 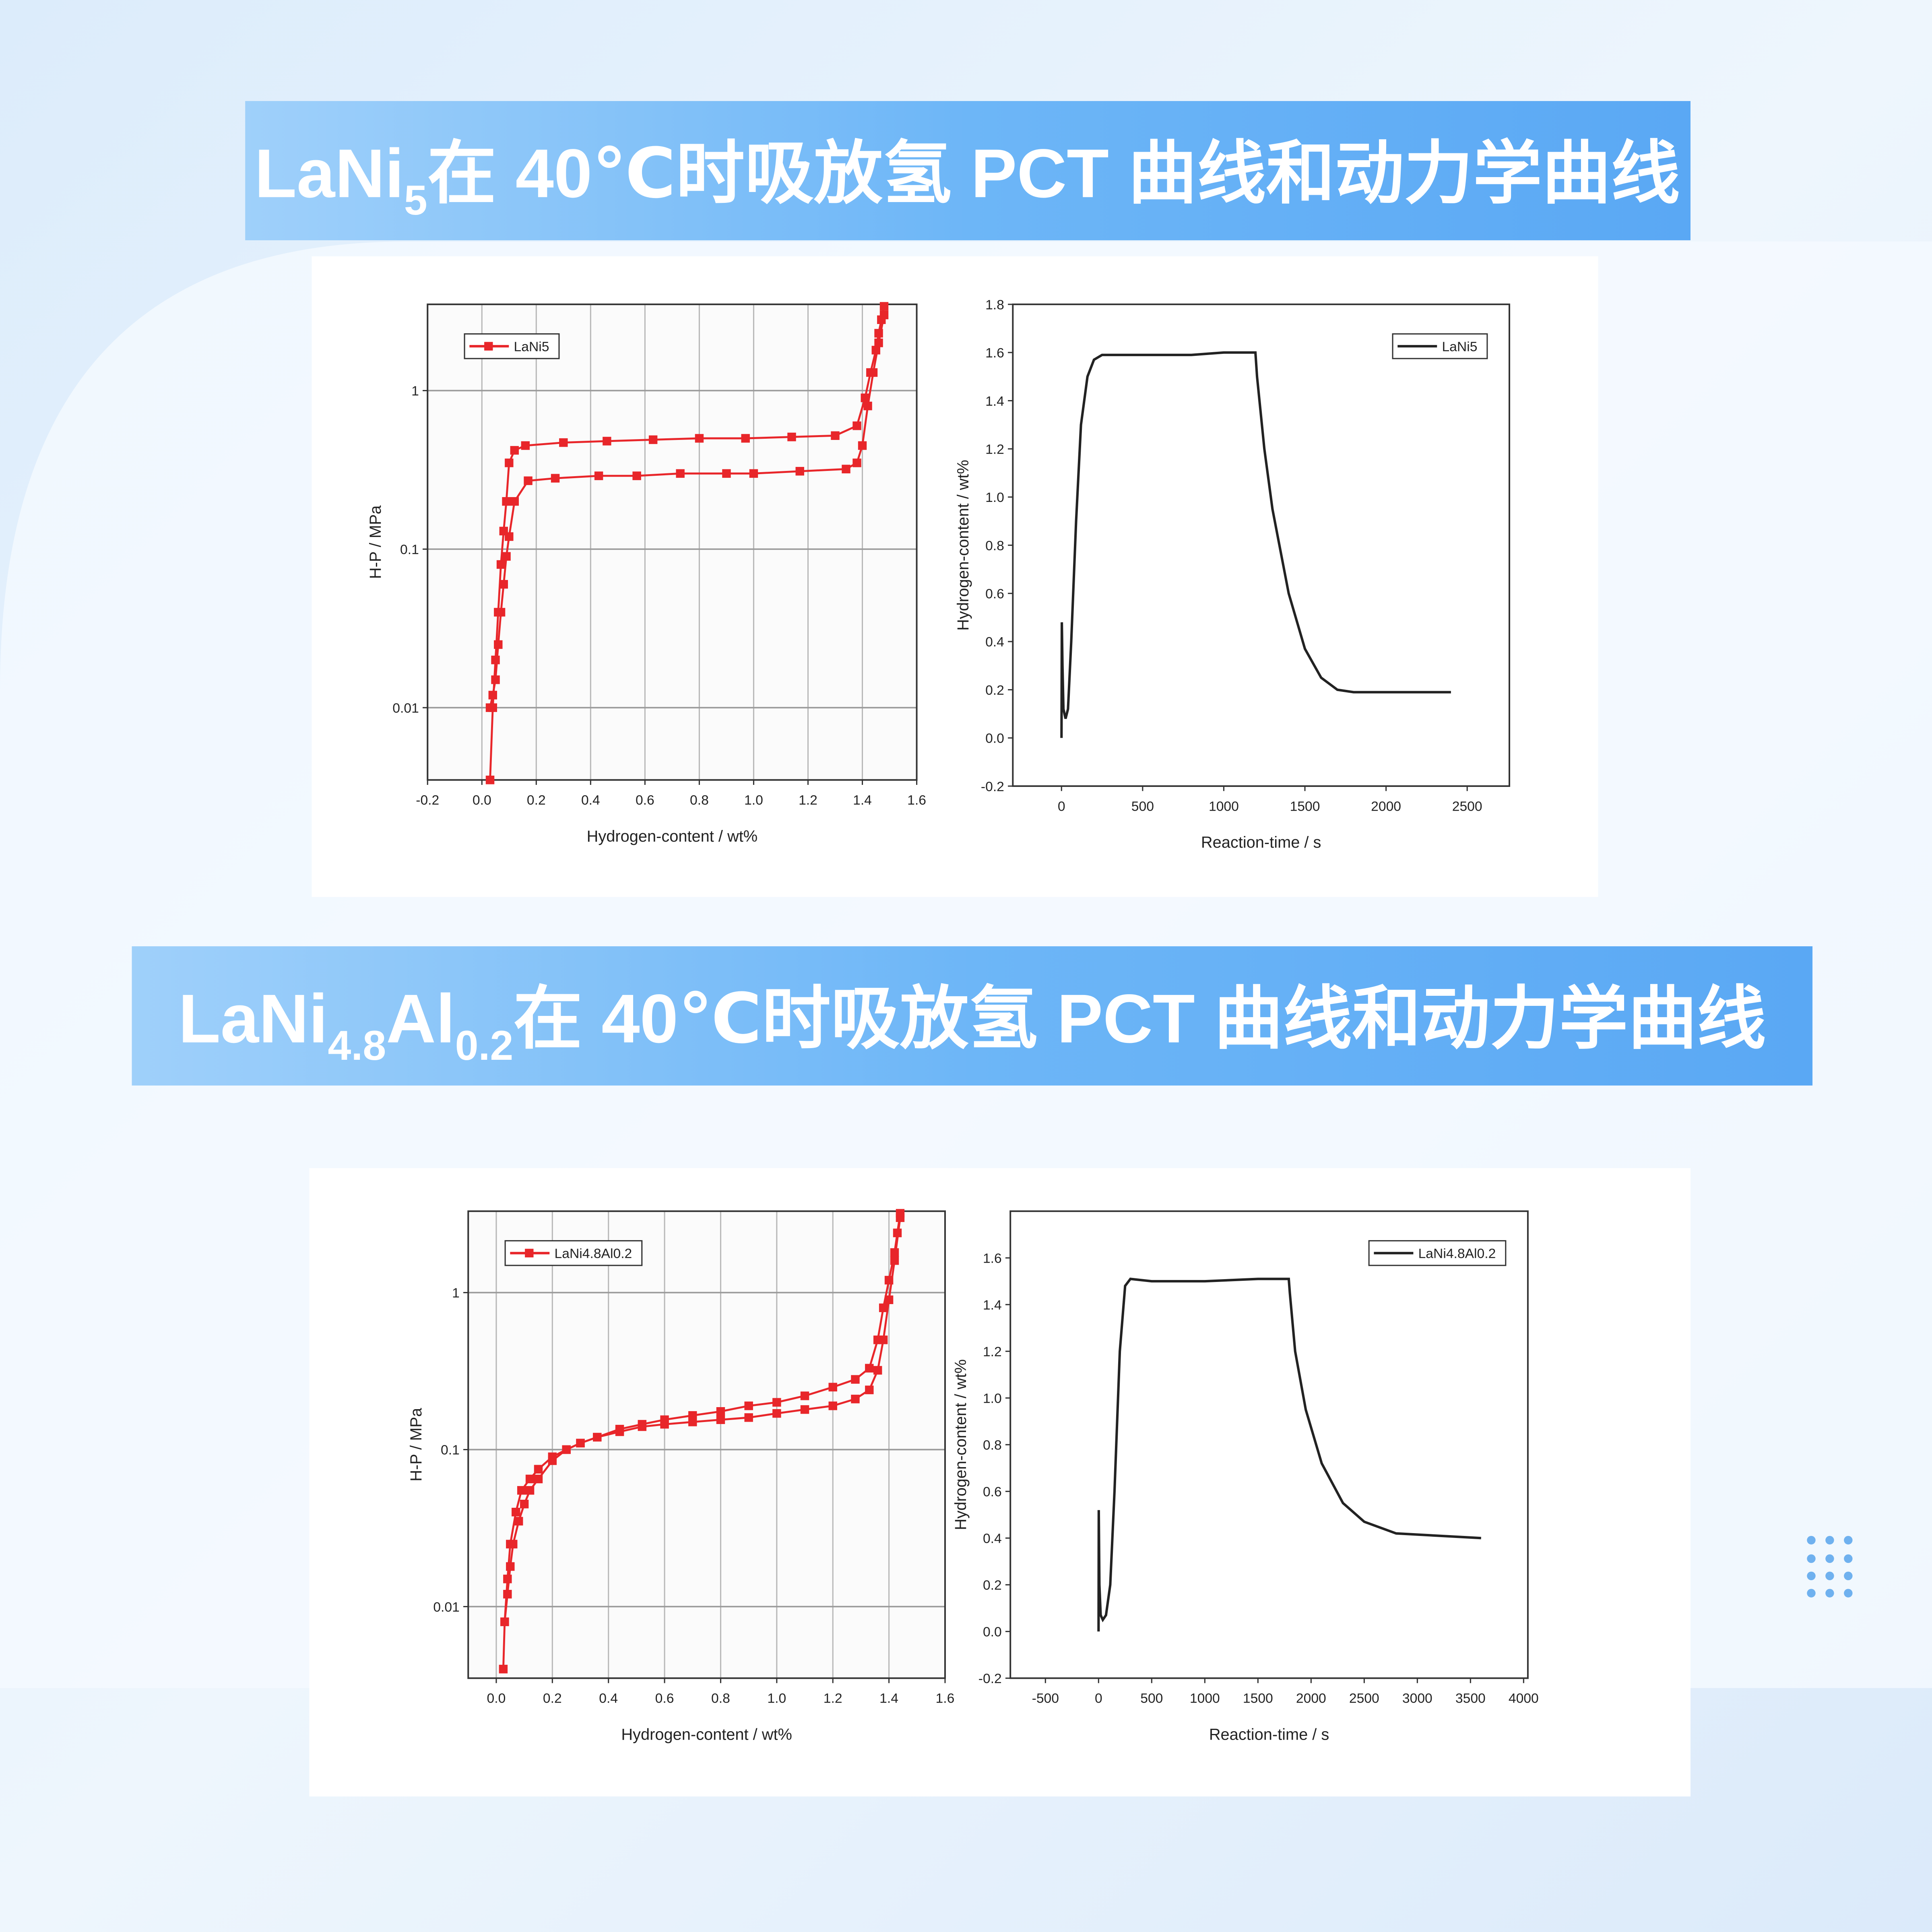 I want to click on y-tick-label: 0.6, so click(x=994, y=594).